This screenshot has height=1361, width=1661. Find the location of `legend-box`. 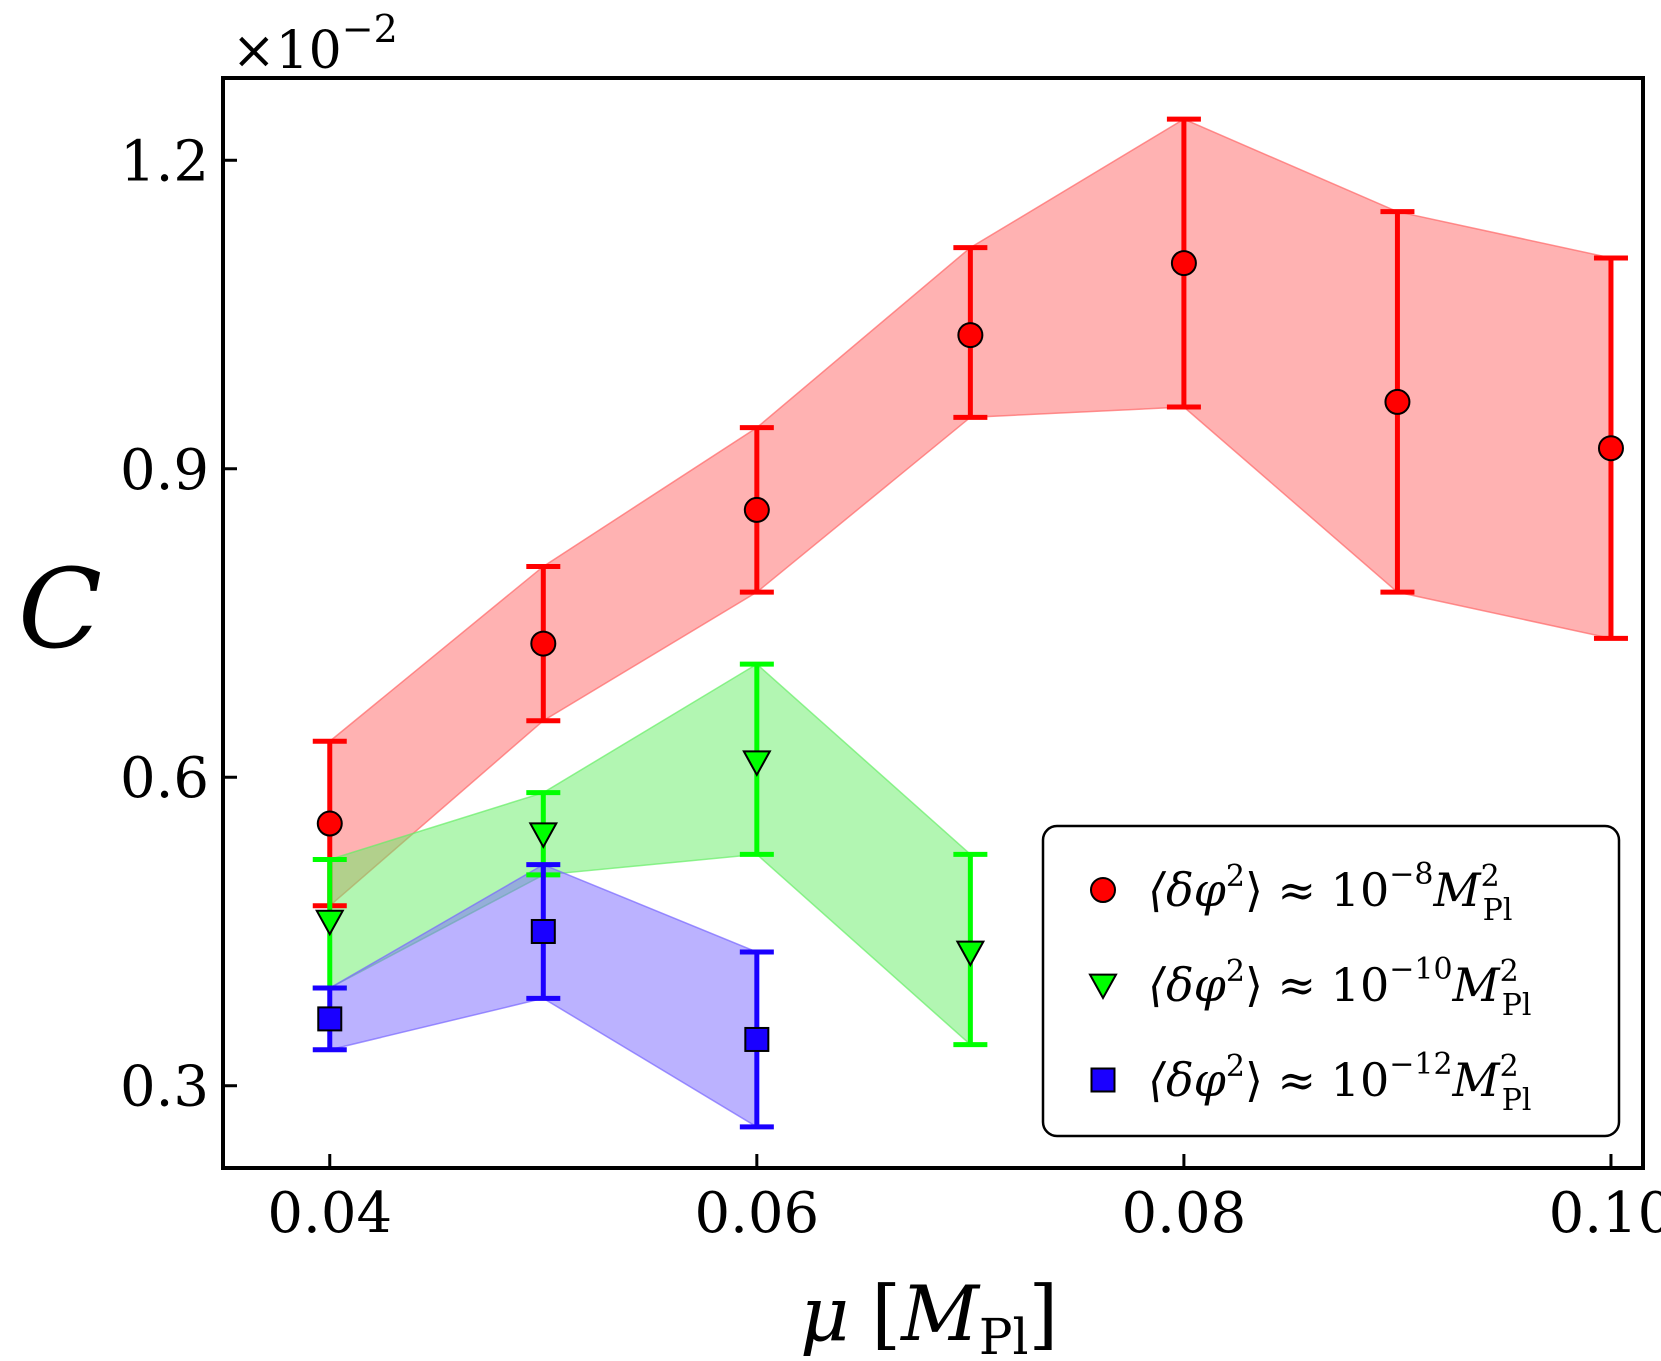

legend-box is located at coordinates (1331, 981).